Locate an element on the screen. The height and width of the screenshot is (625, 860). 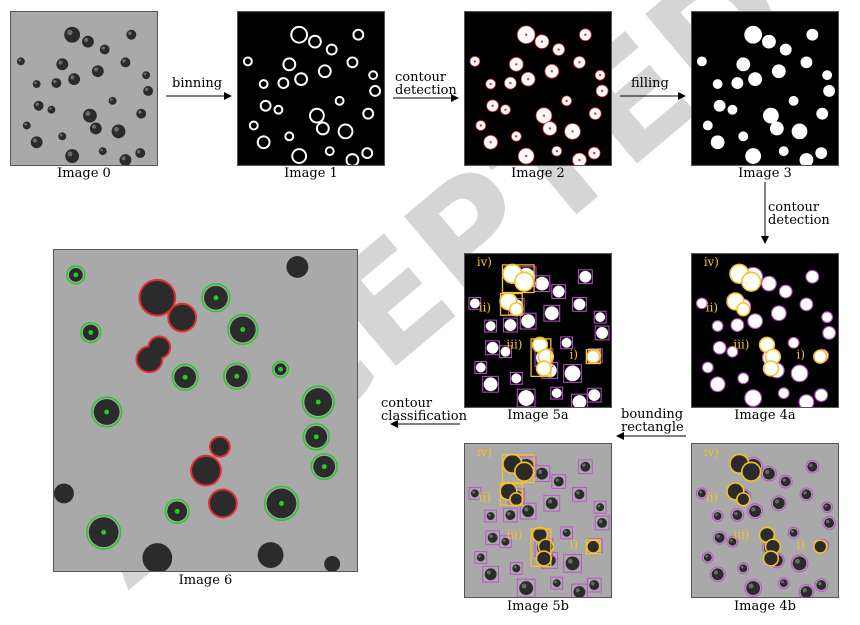
image-4a-cluster-label-iii: iii) is located at coordinates (741, 345).